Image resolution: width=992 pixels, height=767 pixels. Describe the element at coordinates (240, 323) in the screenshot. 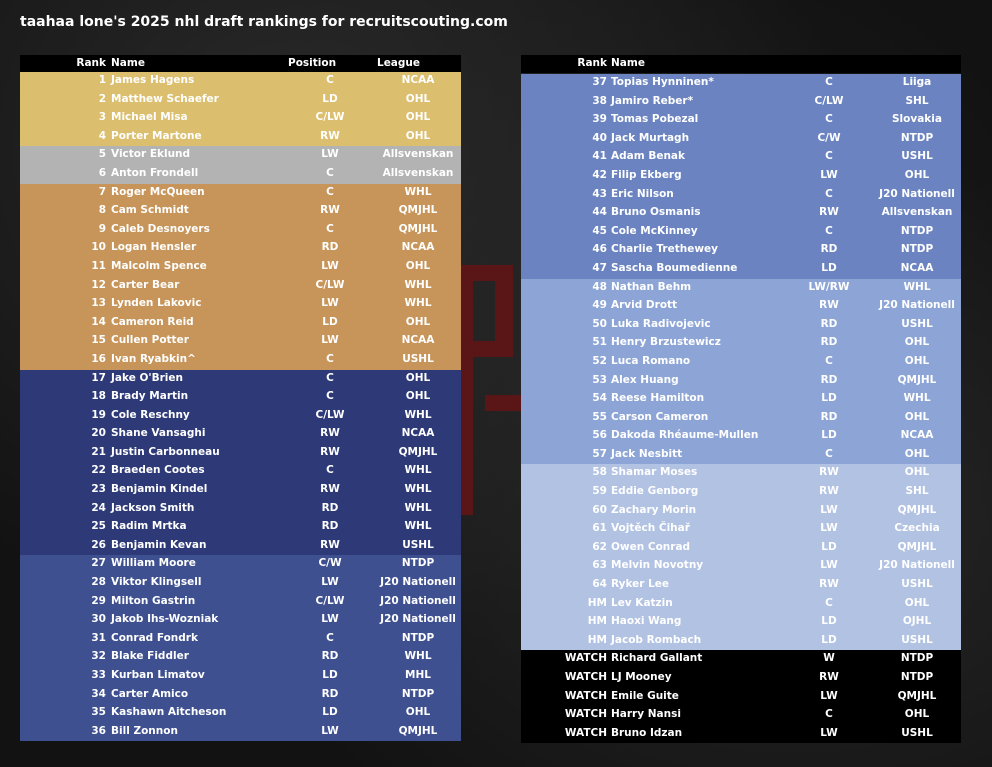

I see `table-row: 14 Cameron Reid LD OHL` at that location.